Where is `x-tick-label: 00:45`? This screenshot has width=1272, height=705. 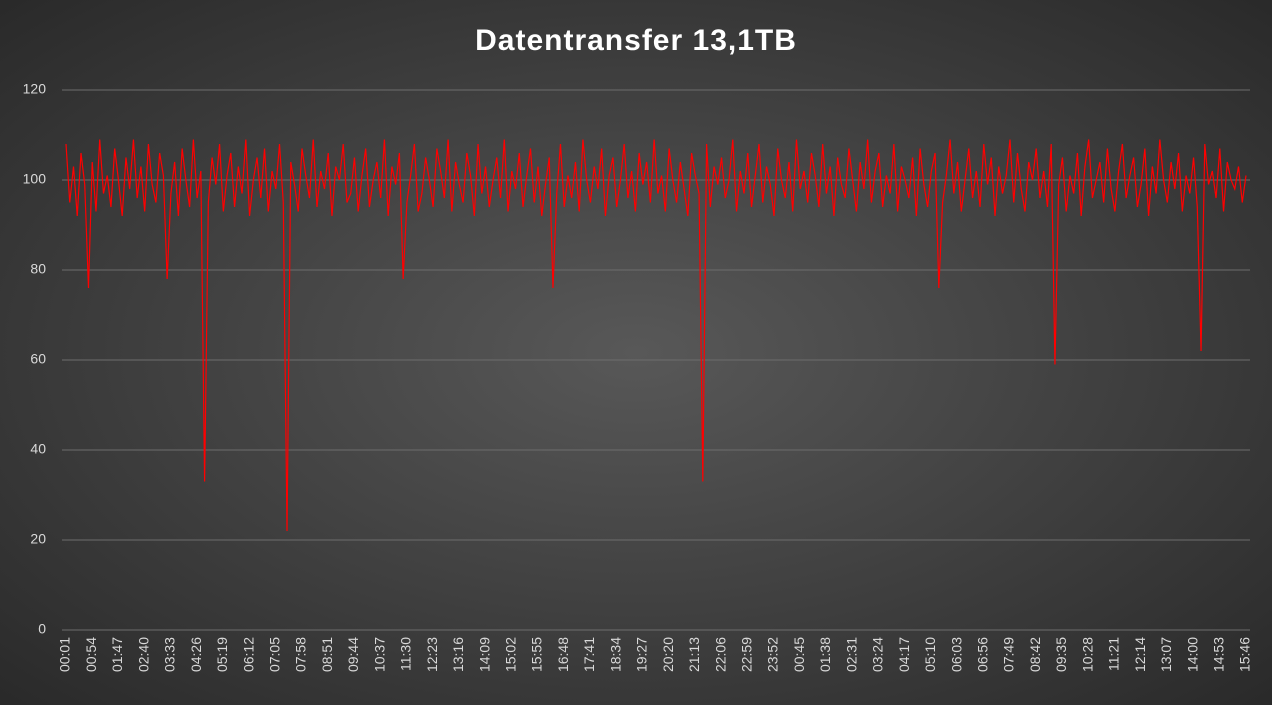 x-tick-label: 00:45 is located at coordinates (799, 654).